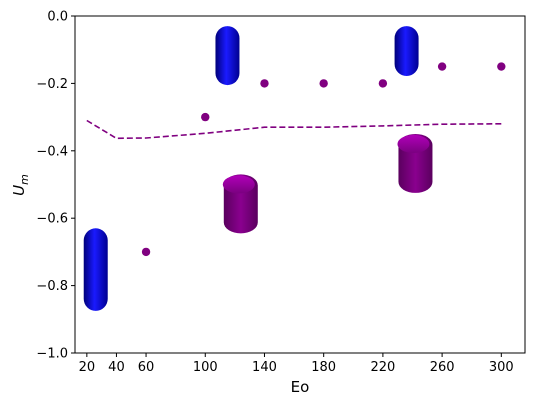 Image resolution: width=540 pixels, height=400 pixels. I want to click on x-tick-label: 100, so click(205, 367).